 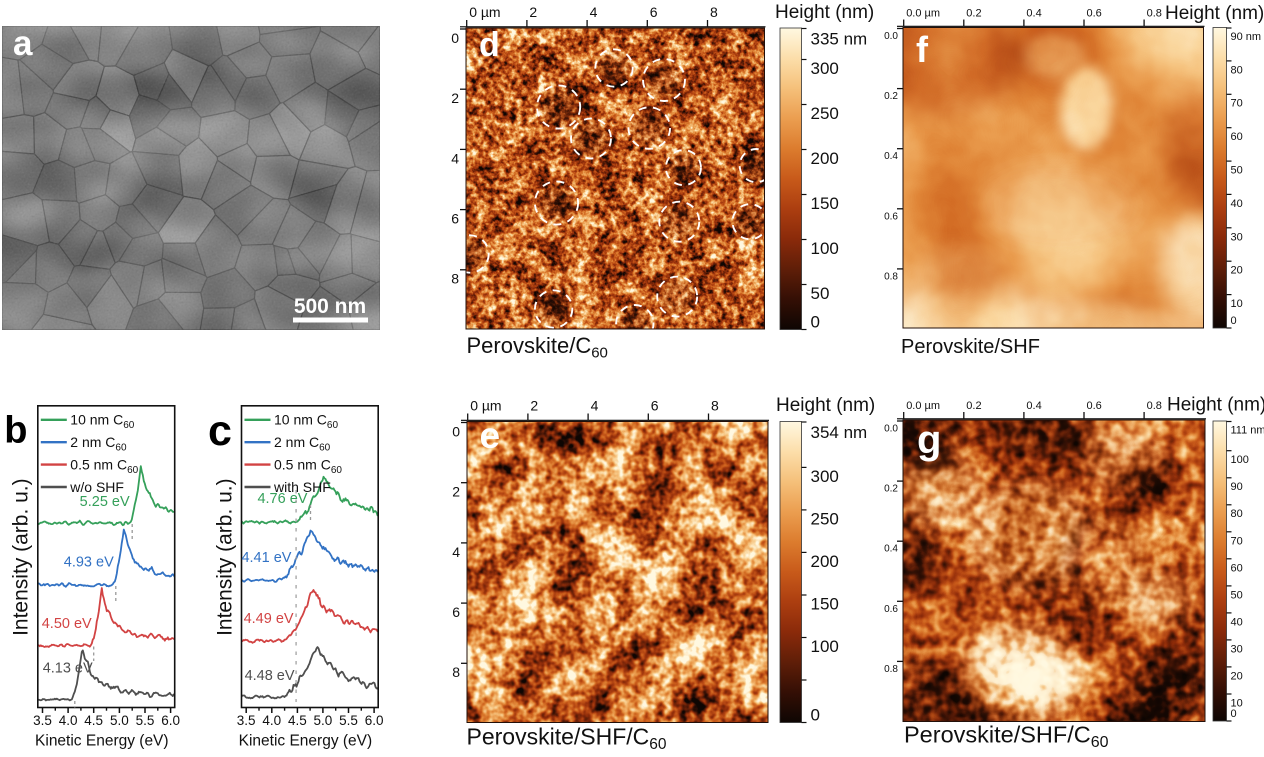 I want to click on svg-text: 335 nm, so click(x=839, y=39).